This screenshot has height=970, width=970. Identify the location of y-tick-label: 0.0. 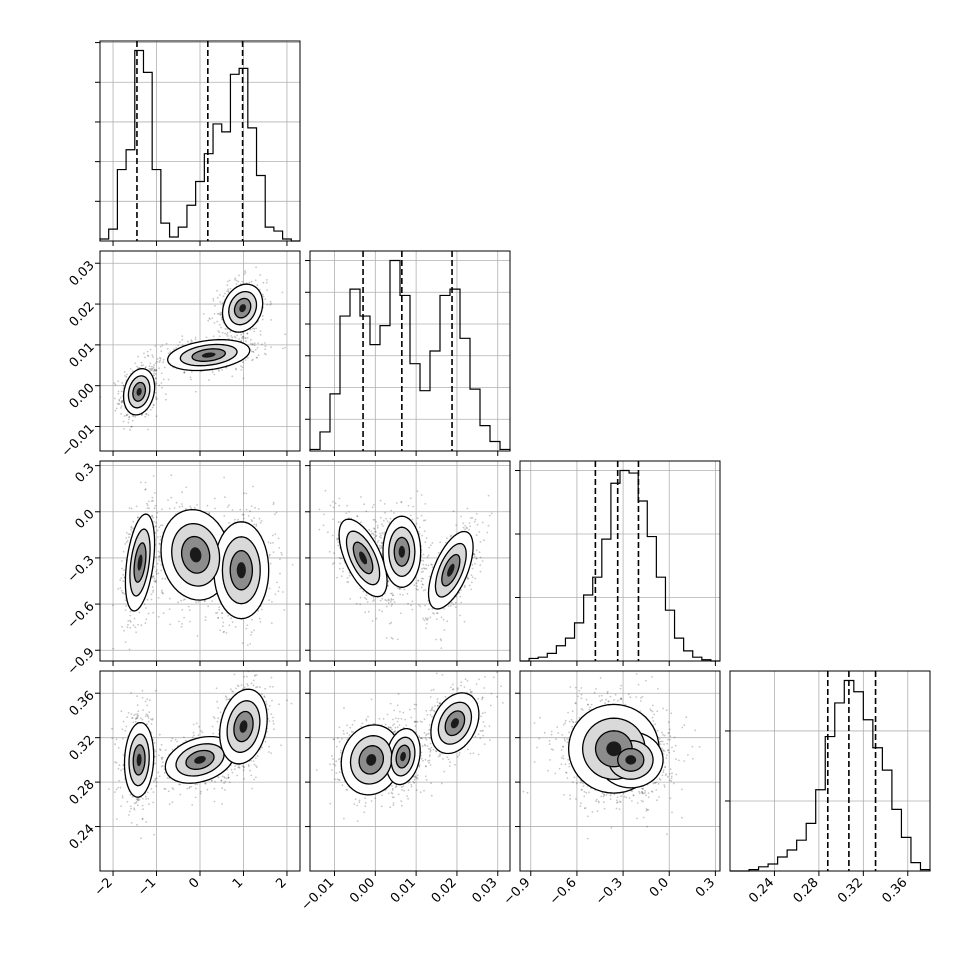
(84, 519).